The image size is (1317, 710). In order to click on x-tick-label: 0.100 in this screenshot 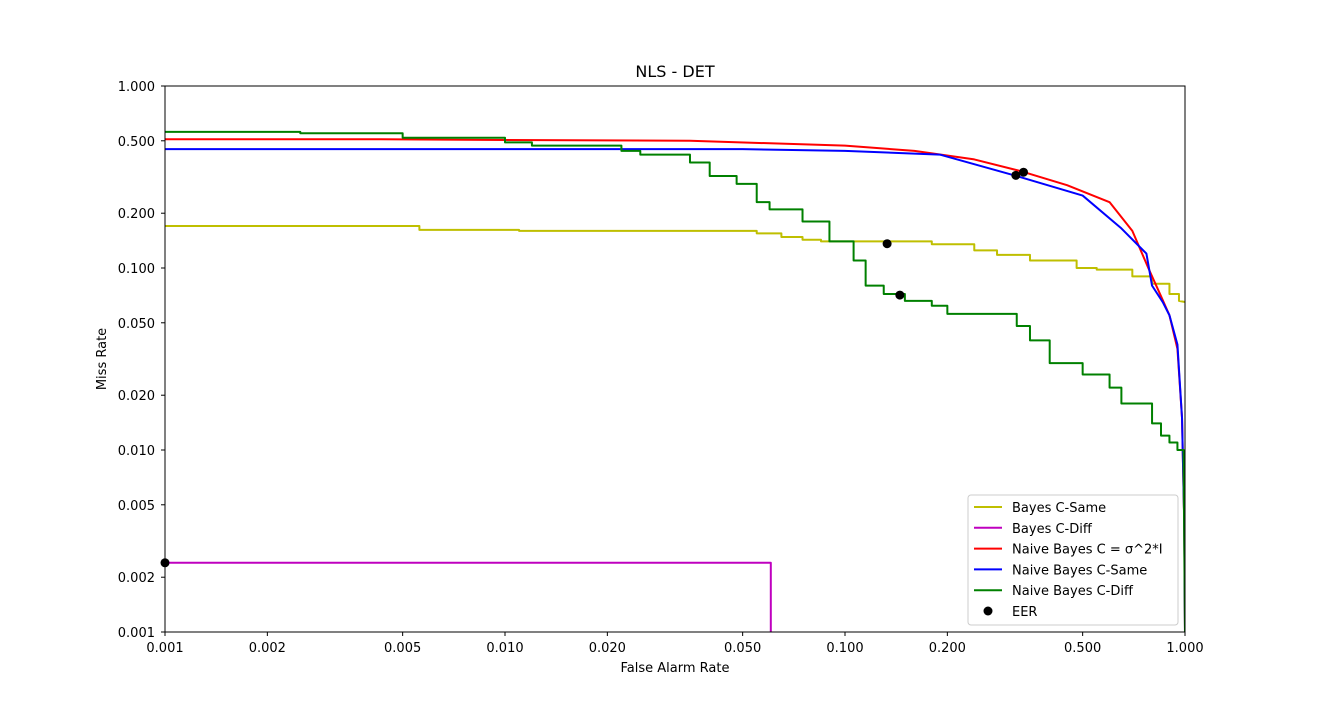, I will do `click(844, 648)`.